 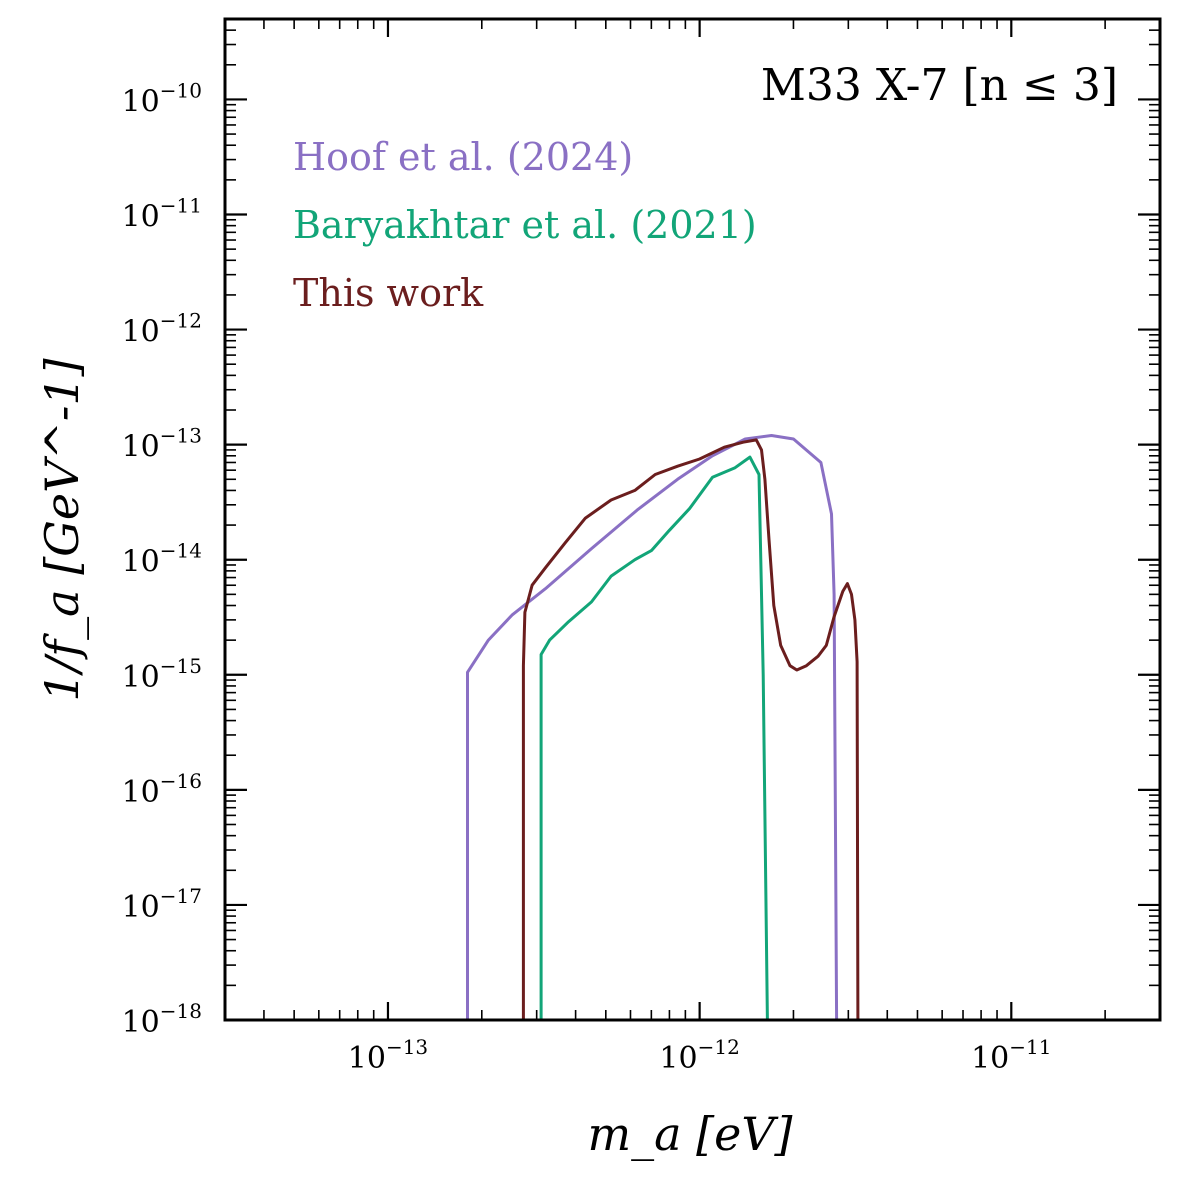 I want to click on legend-entry-baryakhtar: Baryakhtar et al. (2021), so click(x=525, y=225).